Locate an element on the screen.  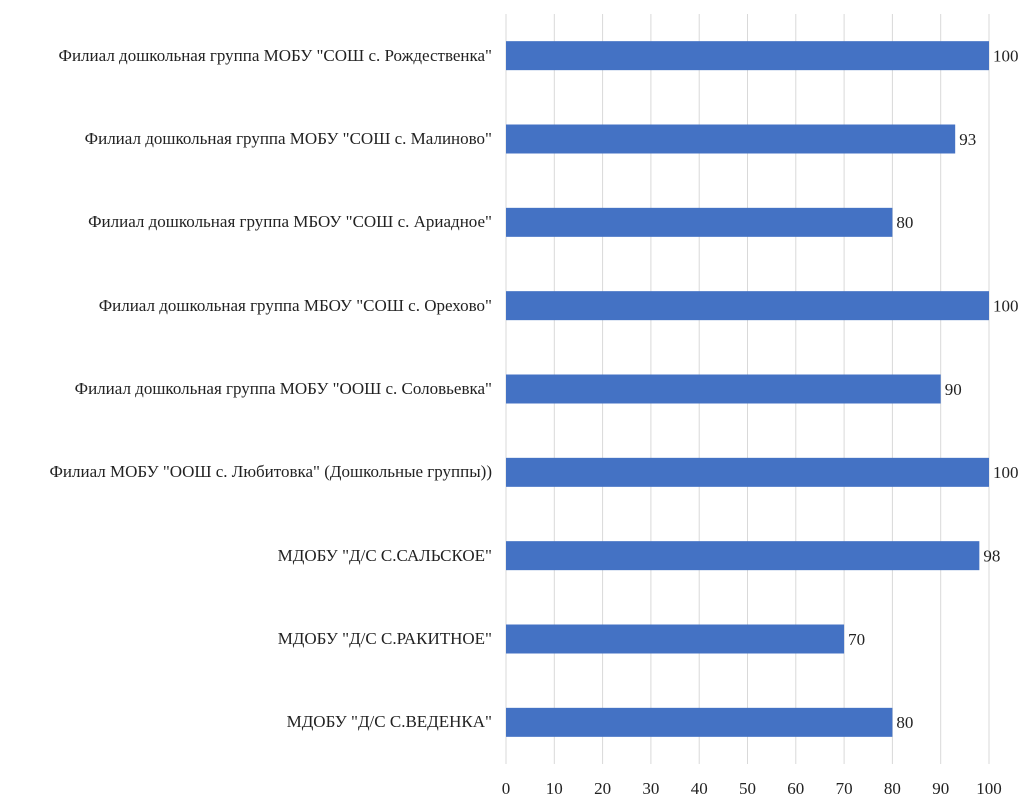
value-label: 98 is located at coordinates (991, 556).